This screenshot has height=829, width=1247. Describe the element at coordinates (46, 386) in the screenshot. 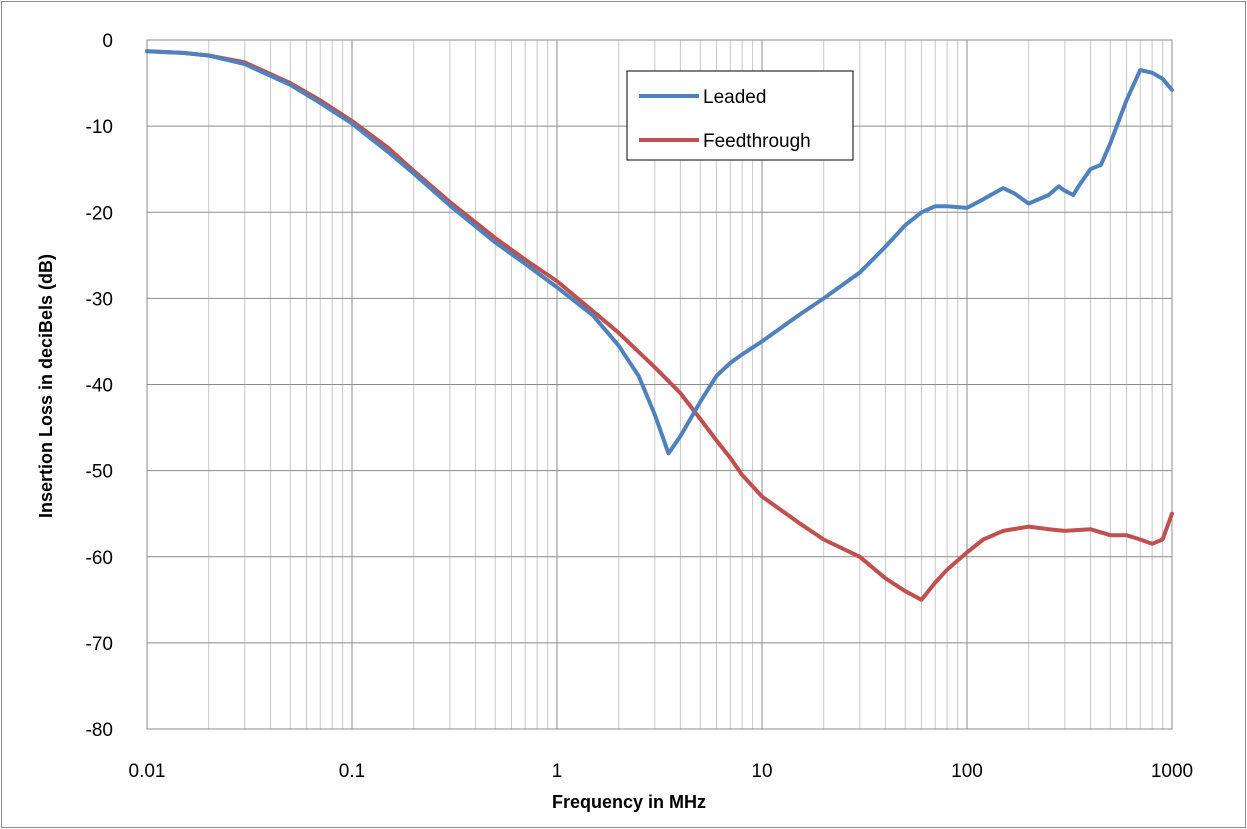

I see `y-axis-title: Insertion Loss in deciBels (dB)` at that location.